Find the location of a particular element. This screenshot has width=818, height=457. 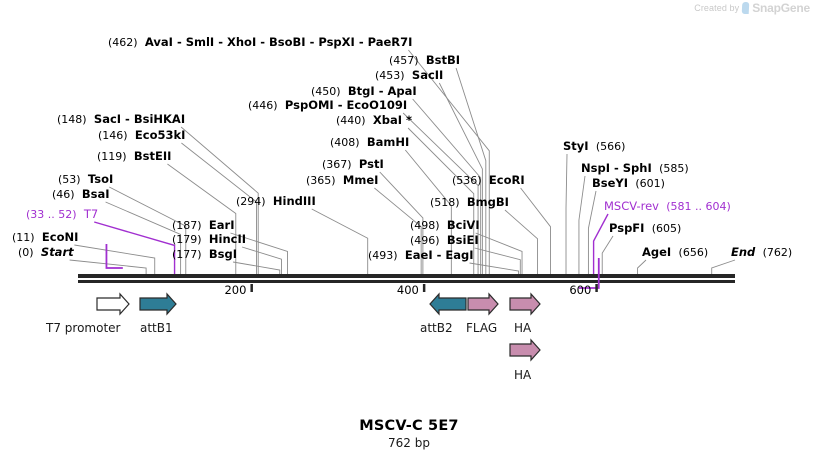

watermark-prefix: Created by is located at coordinates (717, 8).